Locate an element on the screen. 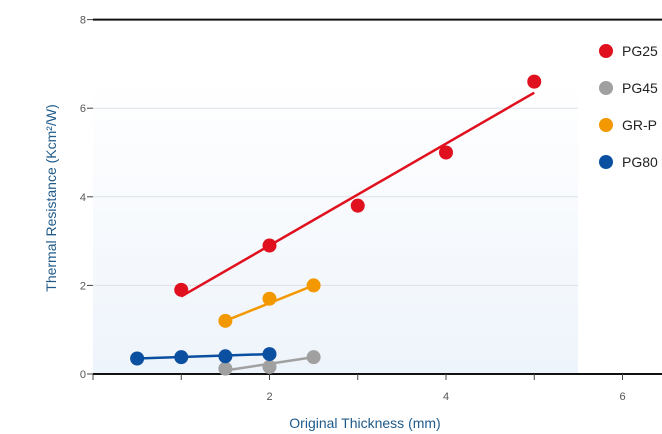 Image resolution: width=662 pixels, height=434 pixels. x-axis-title: Original Thickness (mm) is located at coordinates (364, 423).